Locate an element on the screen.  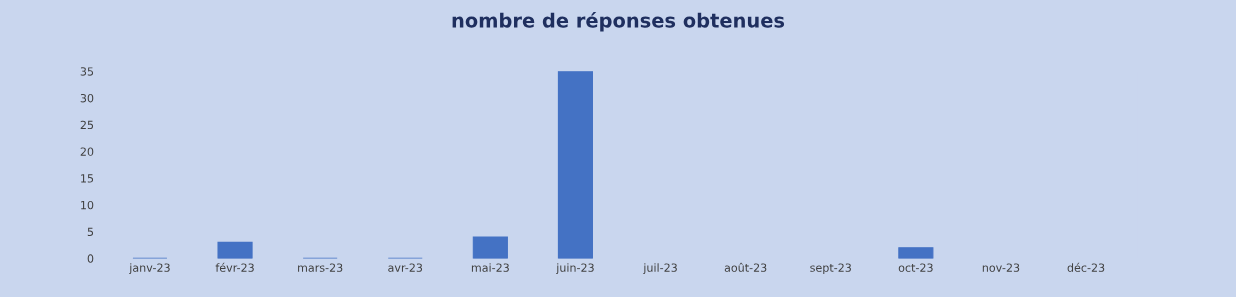
chart-title: nombre de réponses obtenues is located at coordinates (618, 21).